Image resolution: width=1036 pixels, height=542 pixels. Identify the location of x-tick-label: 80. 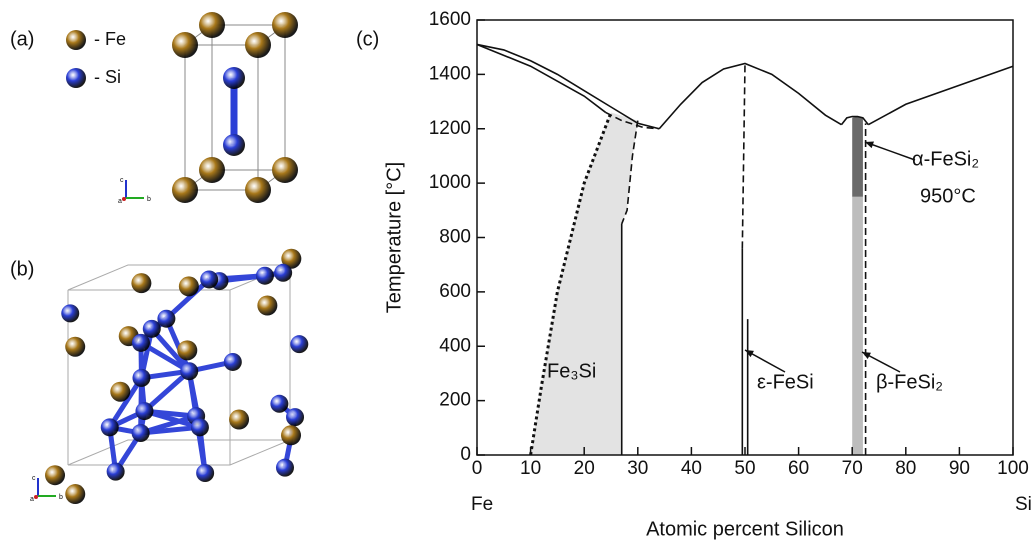
(905, 468).